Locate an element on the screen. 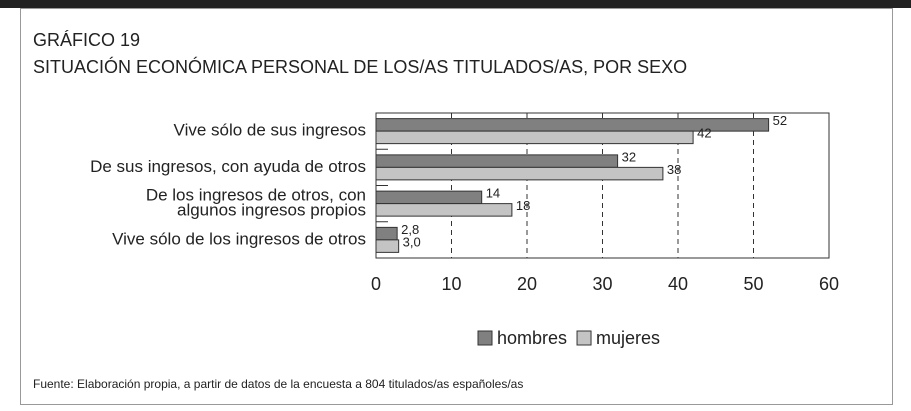  x-tick-label: 10 is located at coordinates (451, 284).